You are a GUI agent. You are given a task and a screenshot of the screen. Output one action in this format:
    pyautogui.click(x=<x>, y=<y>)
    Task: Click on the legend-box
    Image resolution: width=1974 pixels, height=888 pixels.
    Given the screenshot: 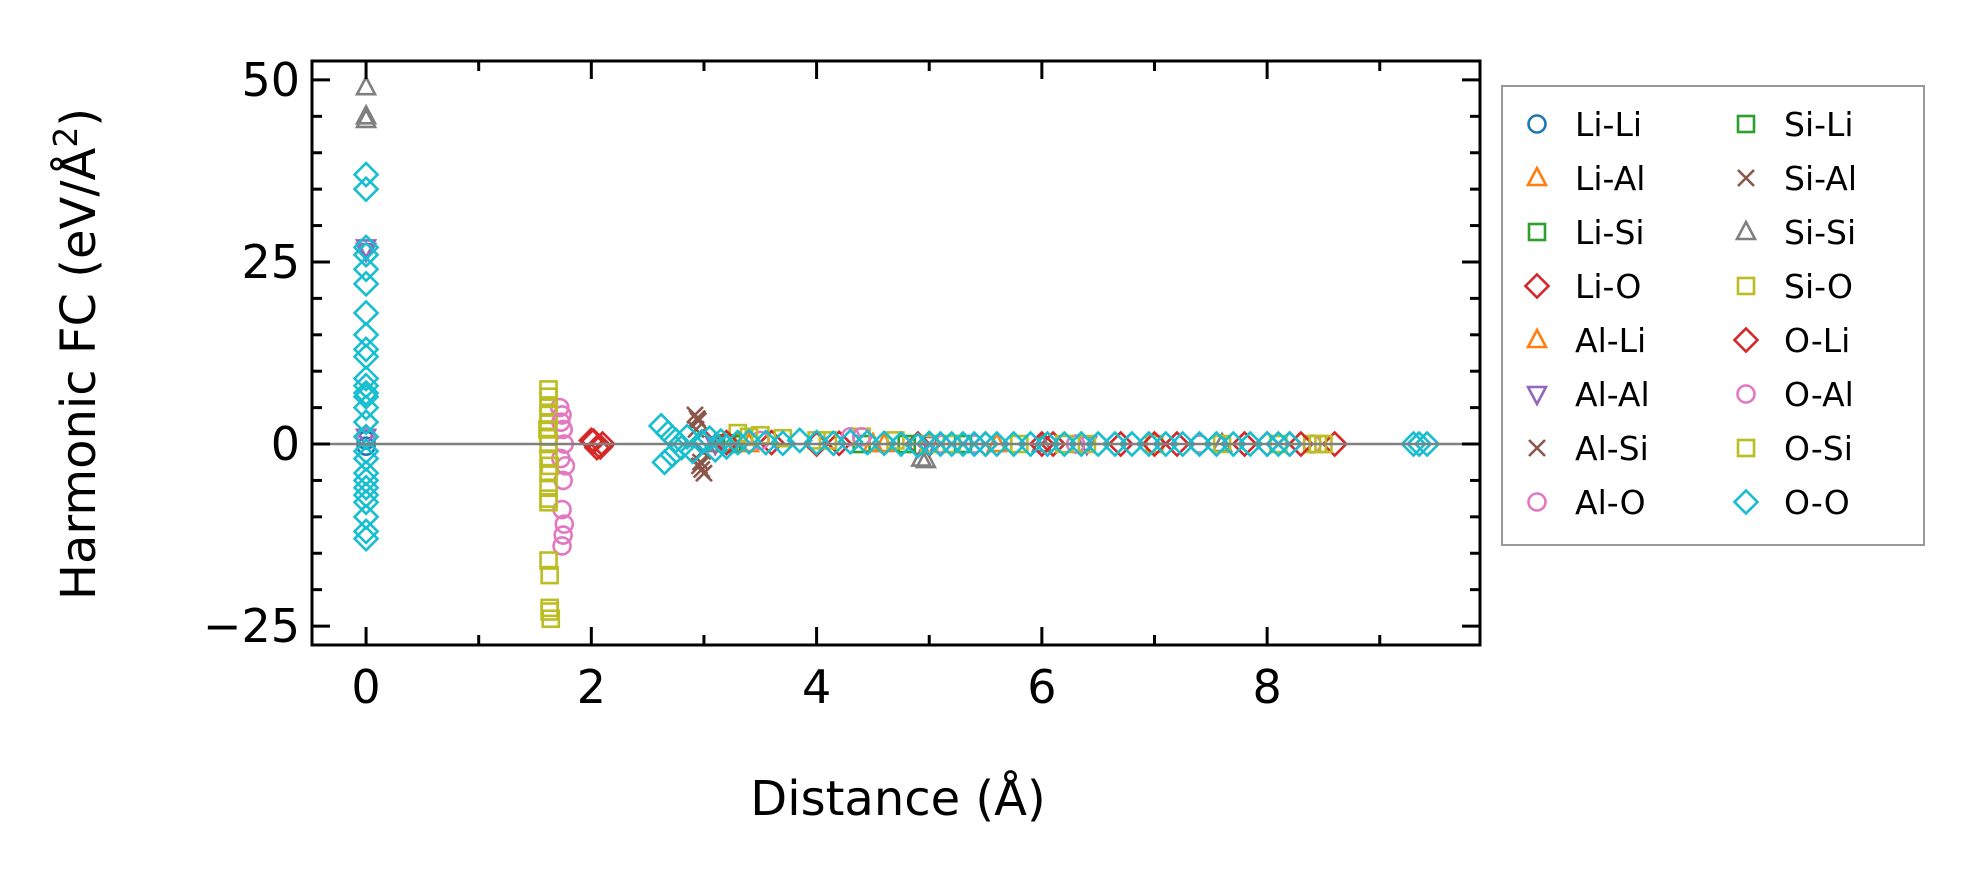 What is the action you would take?
    pyautogui.click(x=1713, y=315)
    